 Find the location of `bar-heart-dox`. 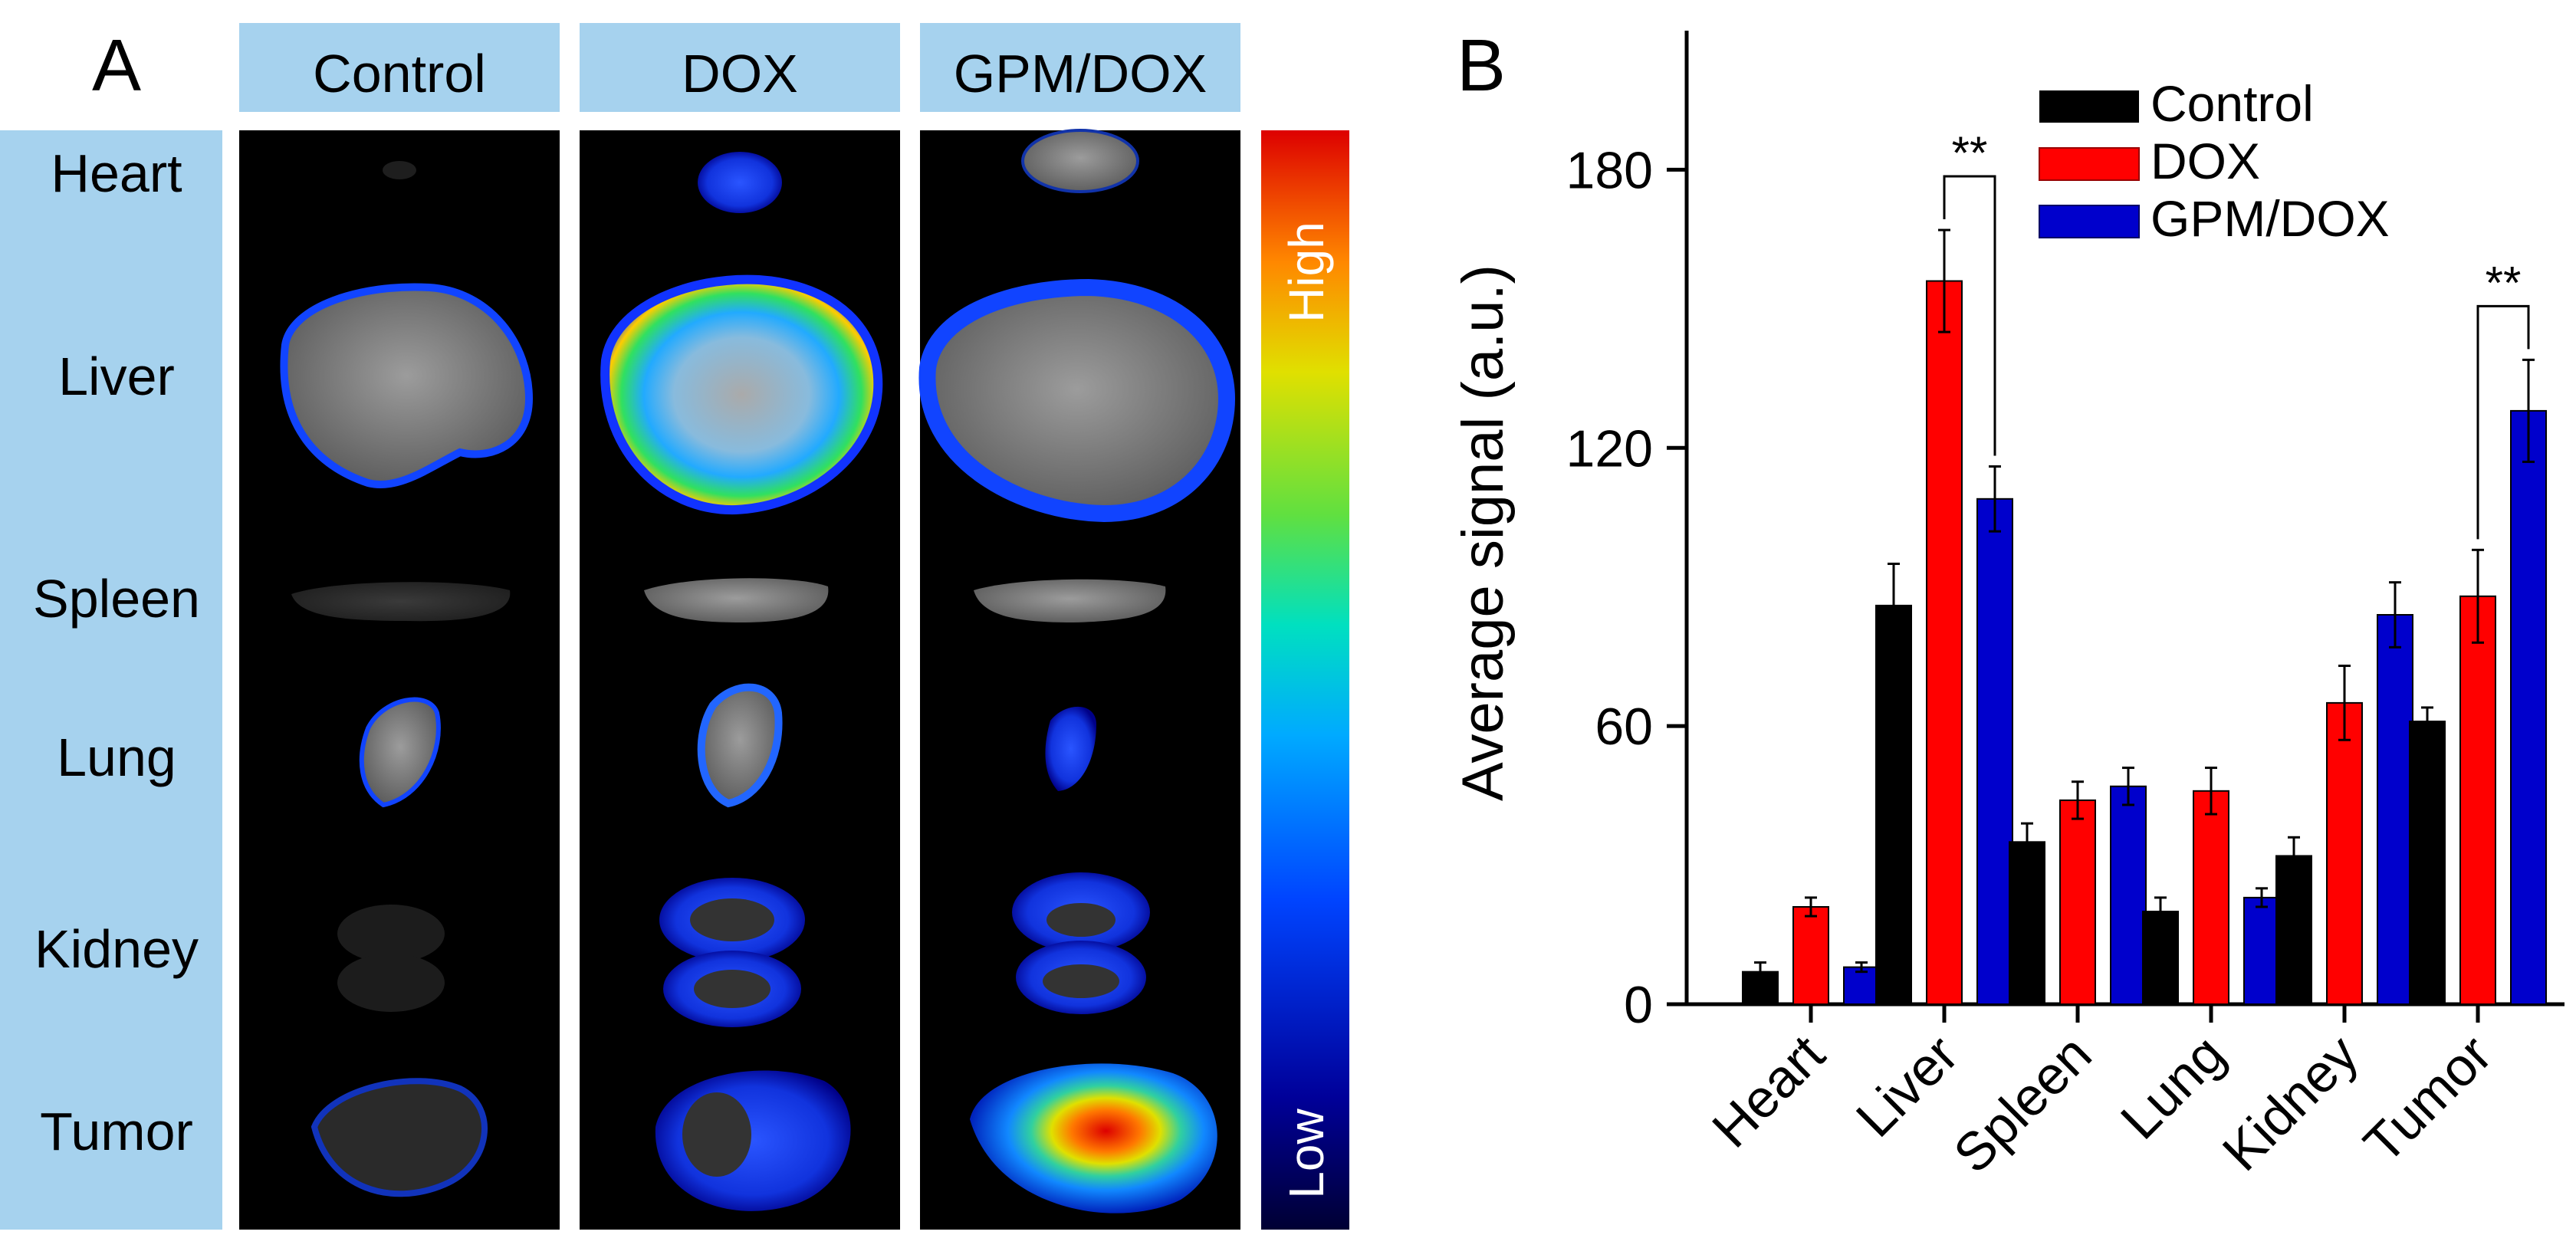

bar-heart-dox is located at coordinates (1811, 955).